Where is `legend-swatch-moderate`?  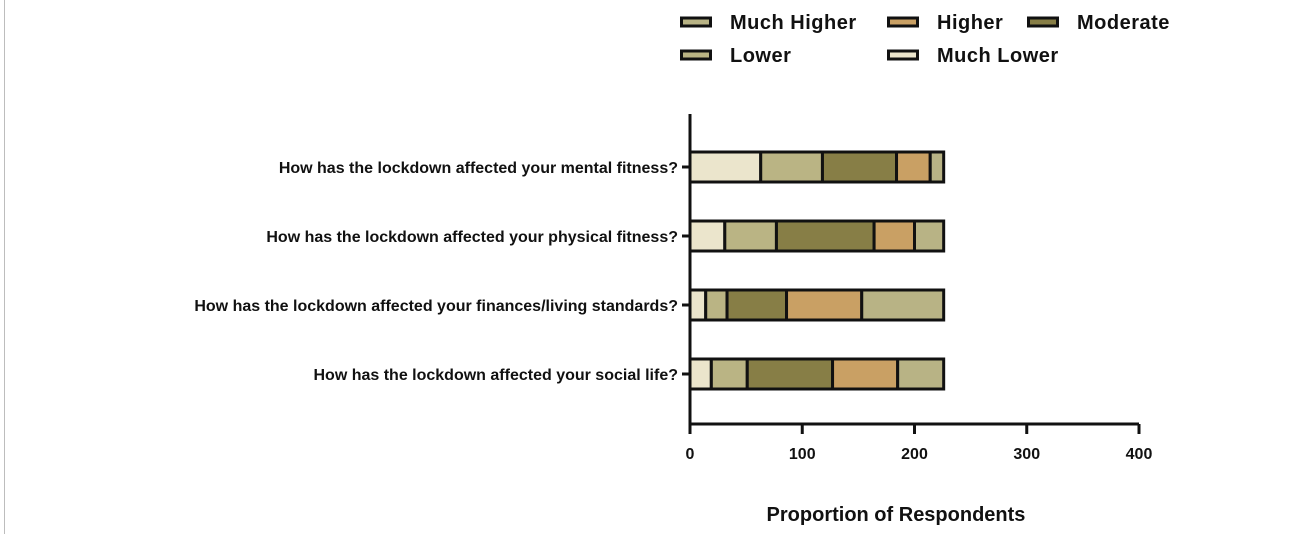 legend-swatch-moderate is located at coordinates (1043, 22).